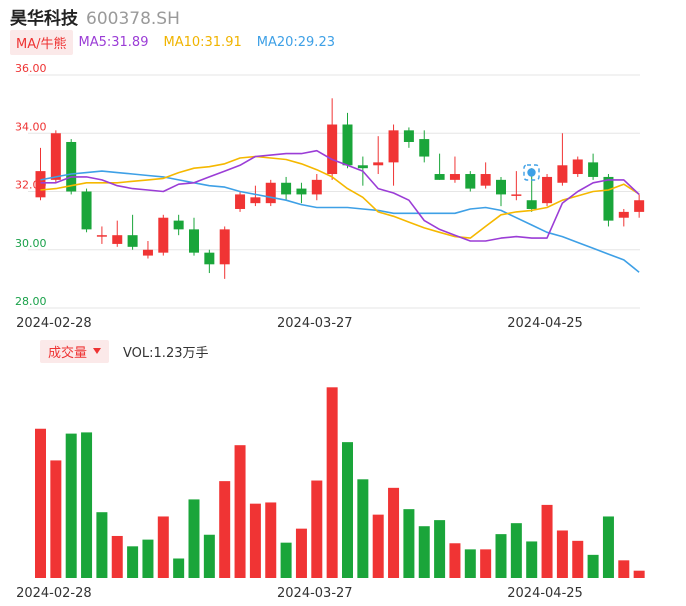  I want to click on ma-legend: MA/牛熊 MA5:31.89 MA10:31.91 MA20:29.23, so click(172, 42).